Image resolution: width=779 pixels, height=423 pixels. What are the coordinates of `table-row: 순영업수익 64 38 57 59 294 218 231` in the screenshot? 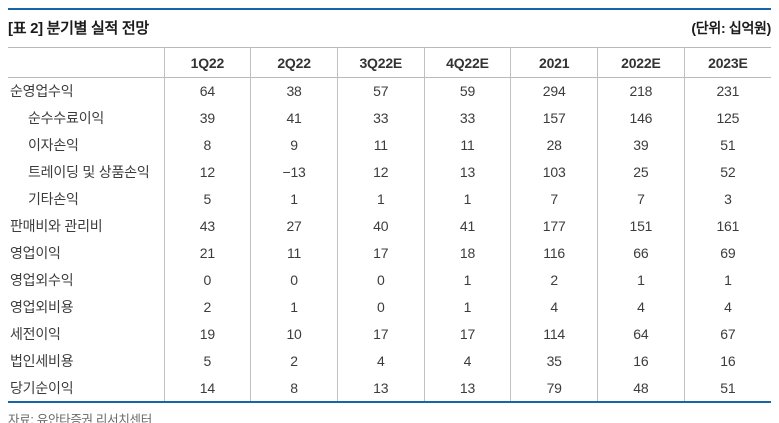 It's located at (389, 91).